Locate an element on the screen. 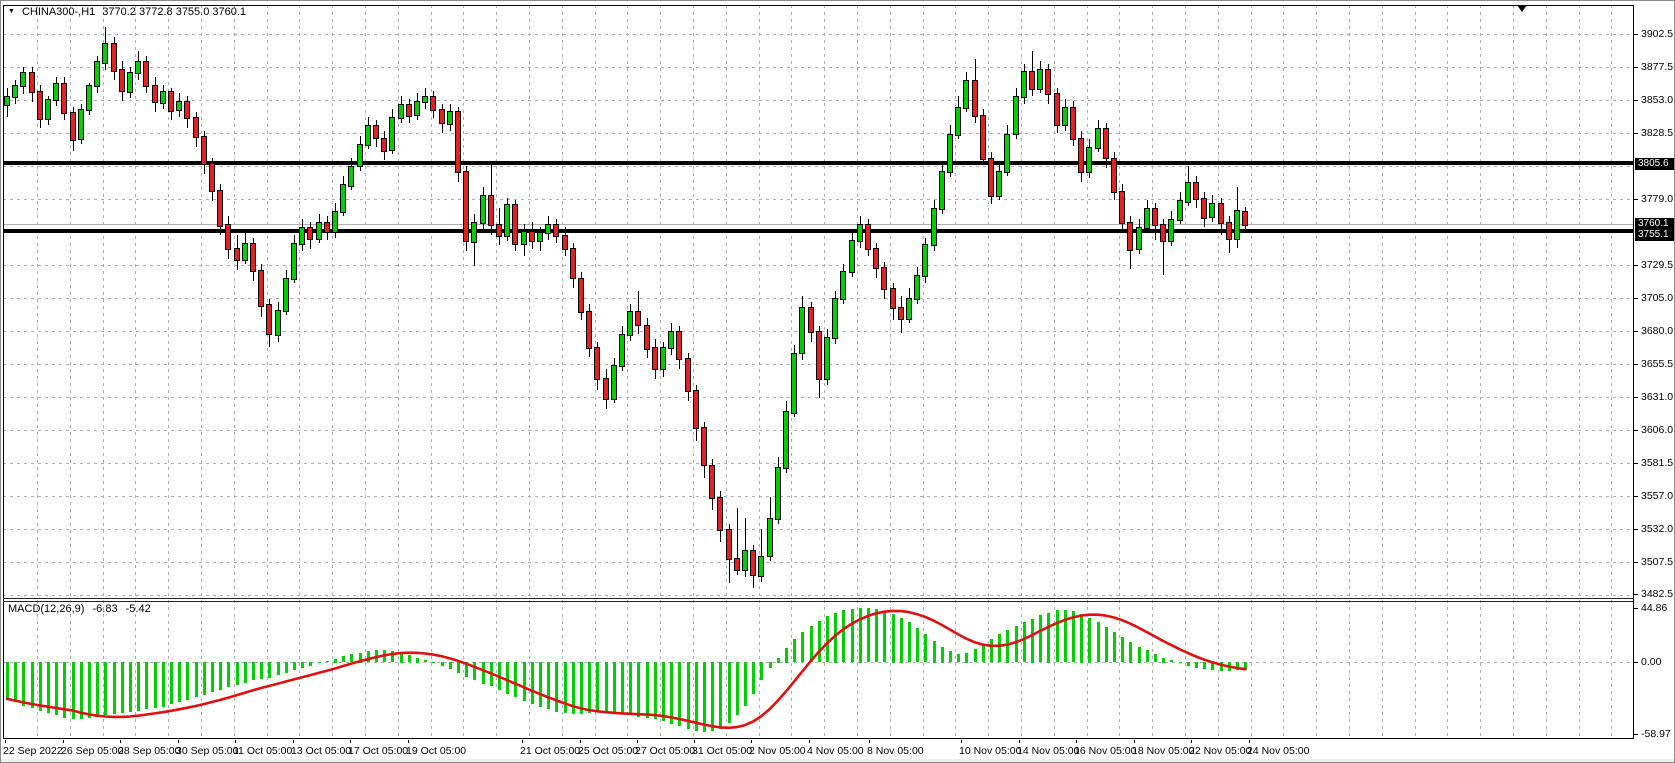 The height and width of the screenshot is (763, 1675). symbol-dropdown-icon: ▼ is located at coordinates (11, 11).